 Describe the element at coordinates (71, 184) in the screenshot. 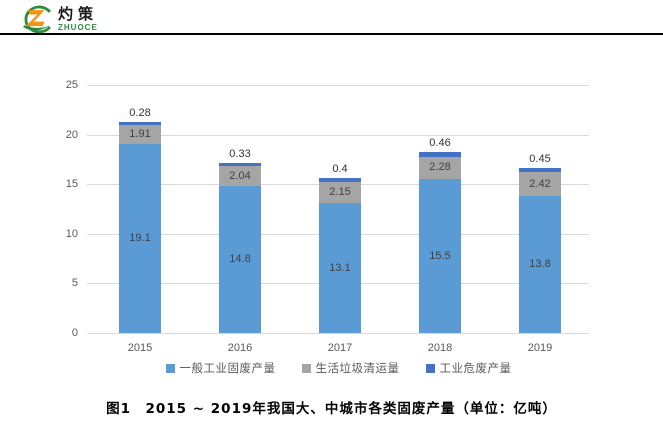

I see `y-tick-label-15: 15` at that location.